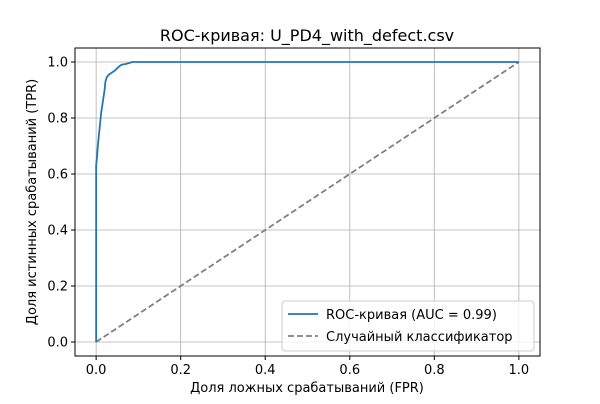 This screenshot has width=600, height=404. What do you see at coordinates (96, 370) in the screenshot?
I see `x-tick-label: 0.0` at bounding box center [96, 370].